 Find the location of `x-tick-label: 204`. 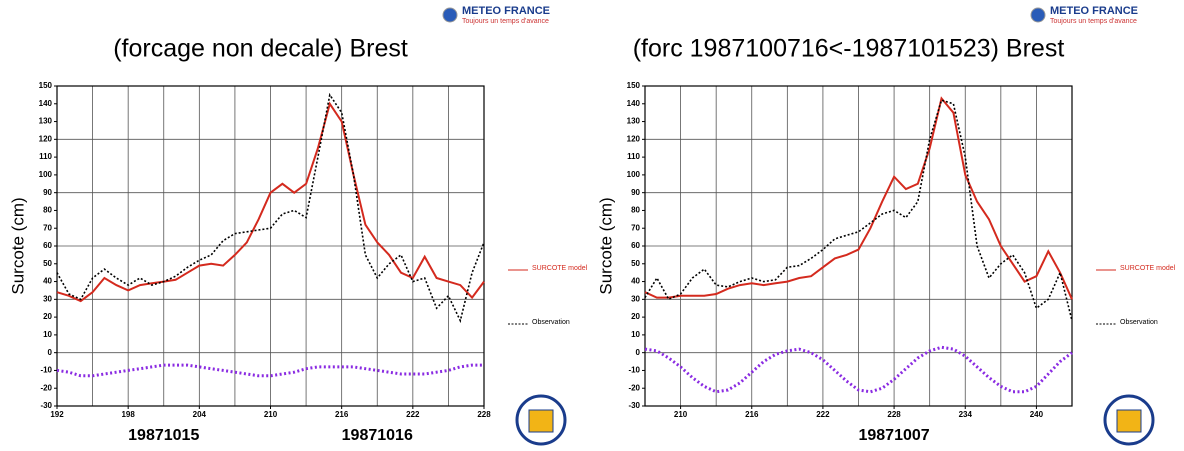

x-tick-label: 204 is located at coordinates (200, 414).